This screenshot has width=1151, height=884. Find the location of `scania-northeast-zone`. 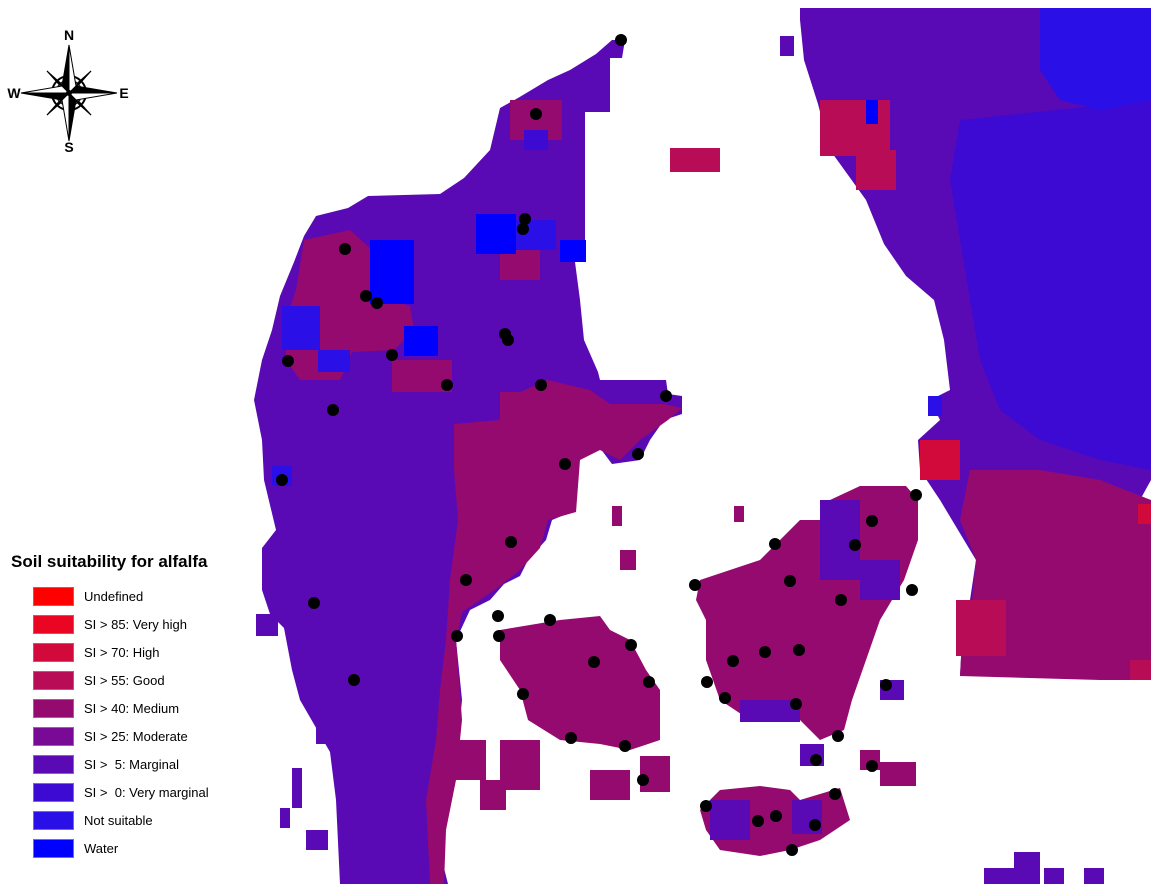

scania-northeast-zone is located at coordinates (1095, 59).